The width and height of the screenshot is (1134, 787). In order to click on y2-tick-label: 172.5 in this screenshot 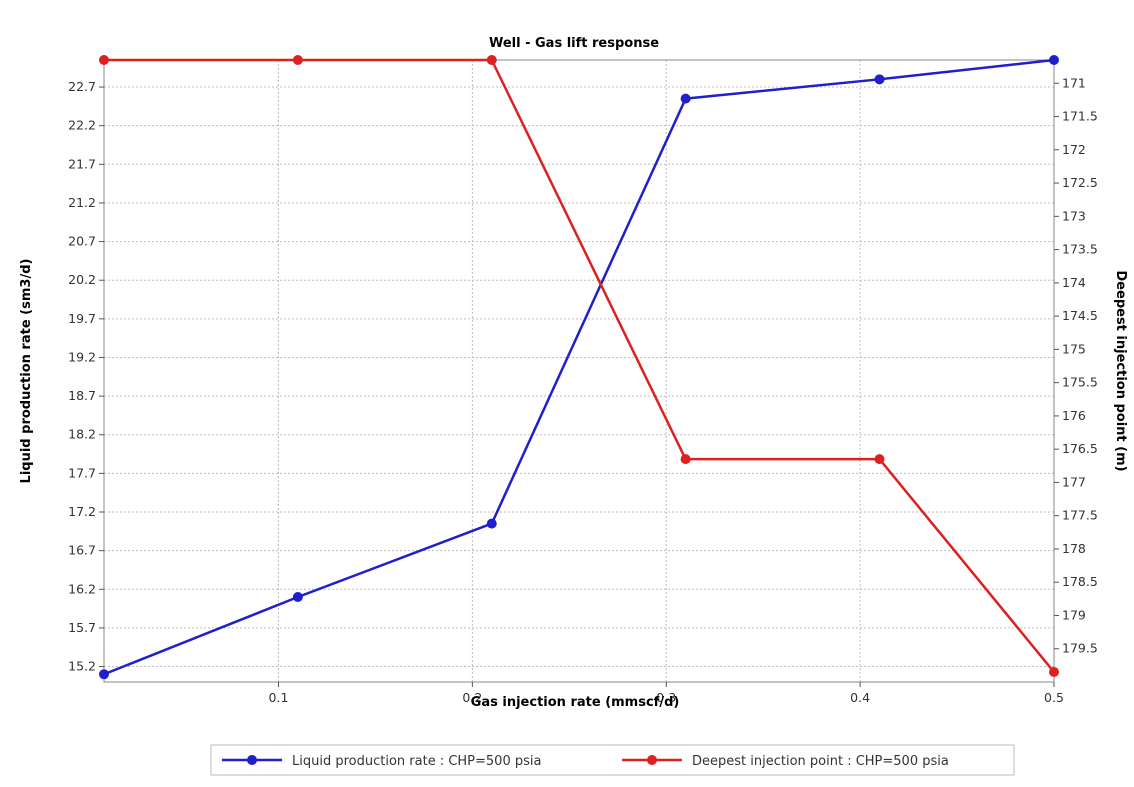, I will do `click(1080, 182)`.